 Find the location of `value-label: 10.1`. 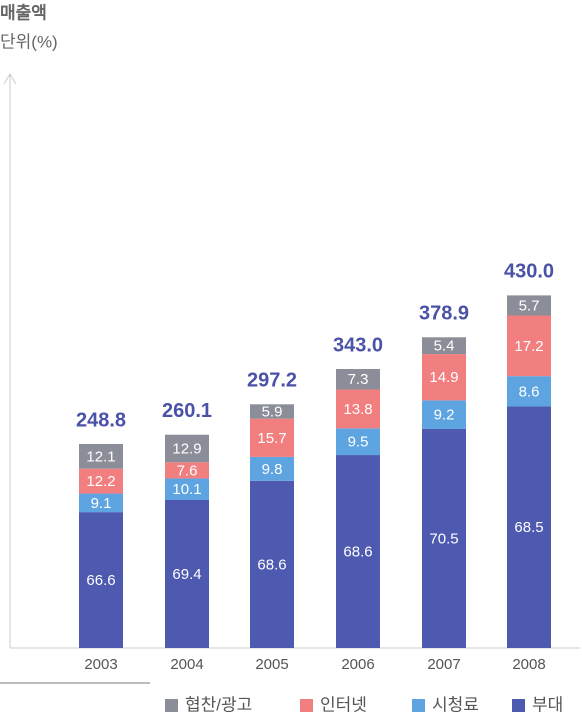

value-label: 10.1 is located at coordinates (186, 489).